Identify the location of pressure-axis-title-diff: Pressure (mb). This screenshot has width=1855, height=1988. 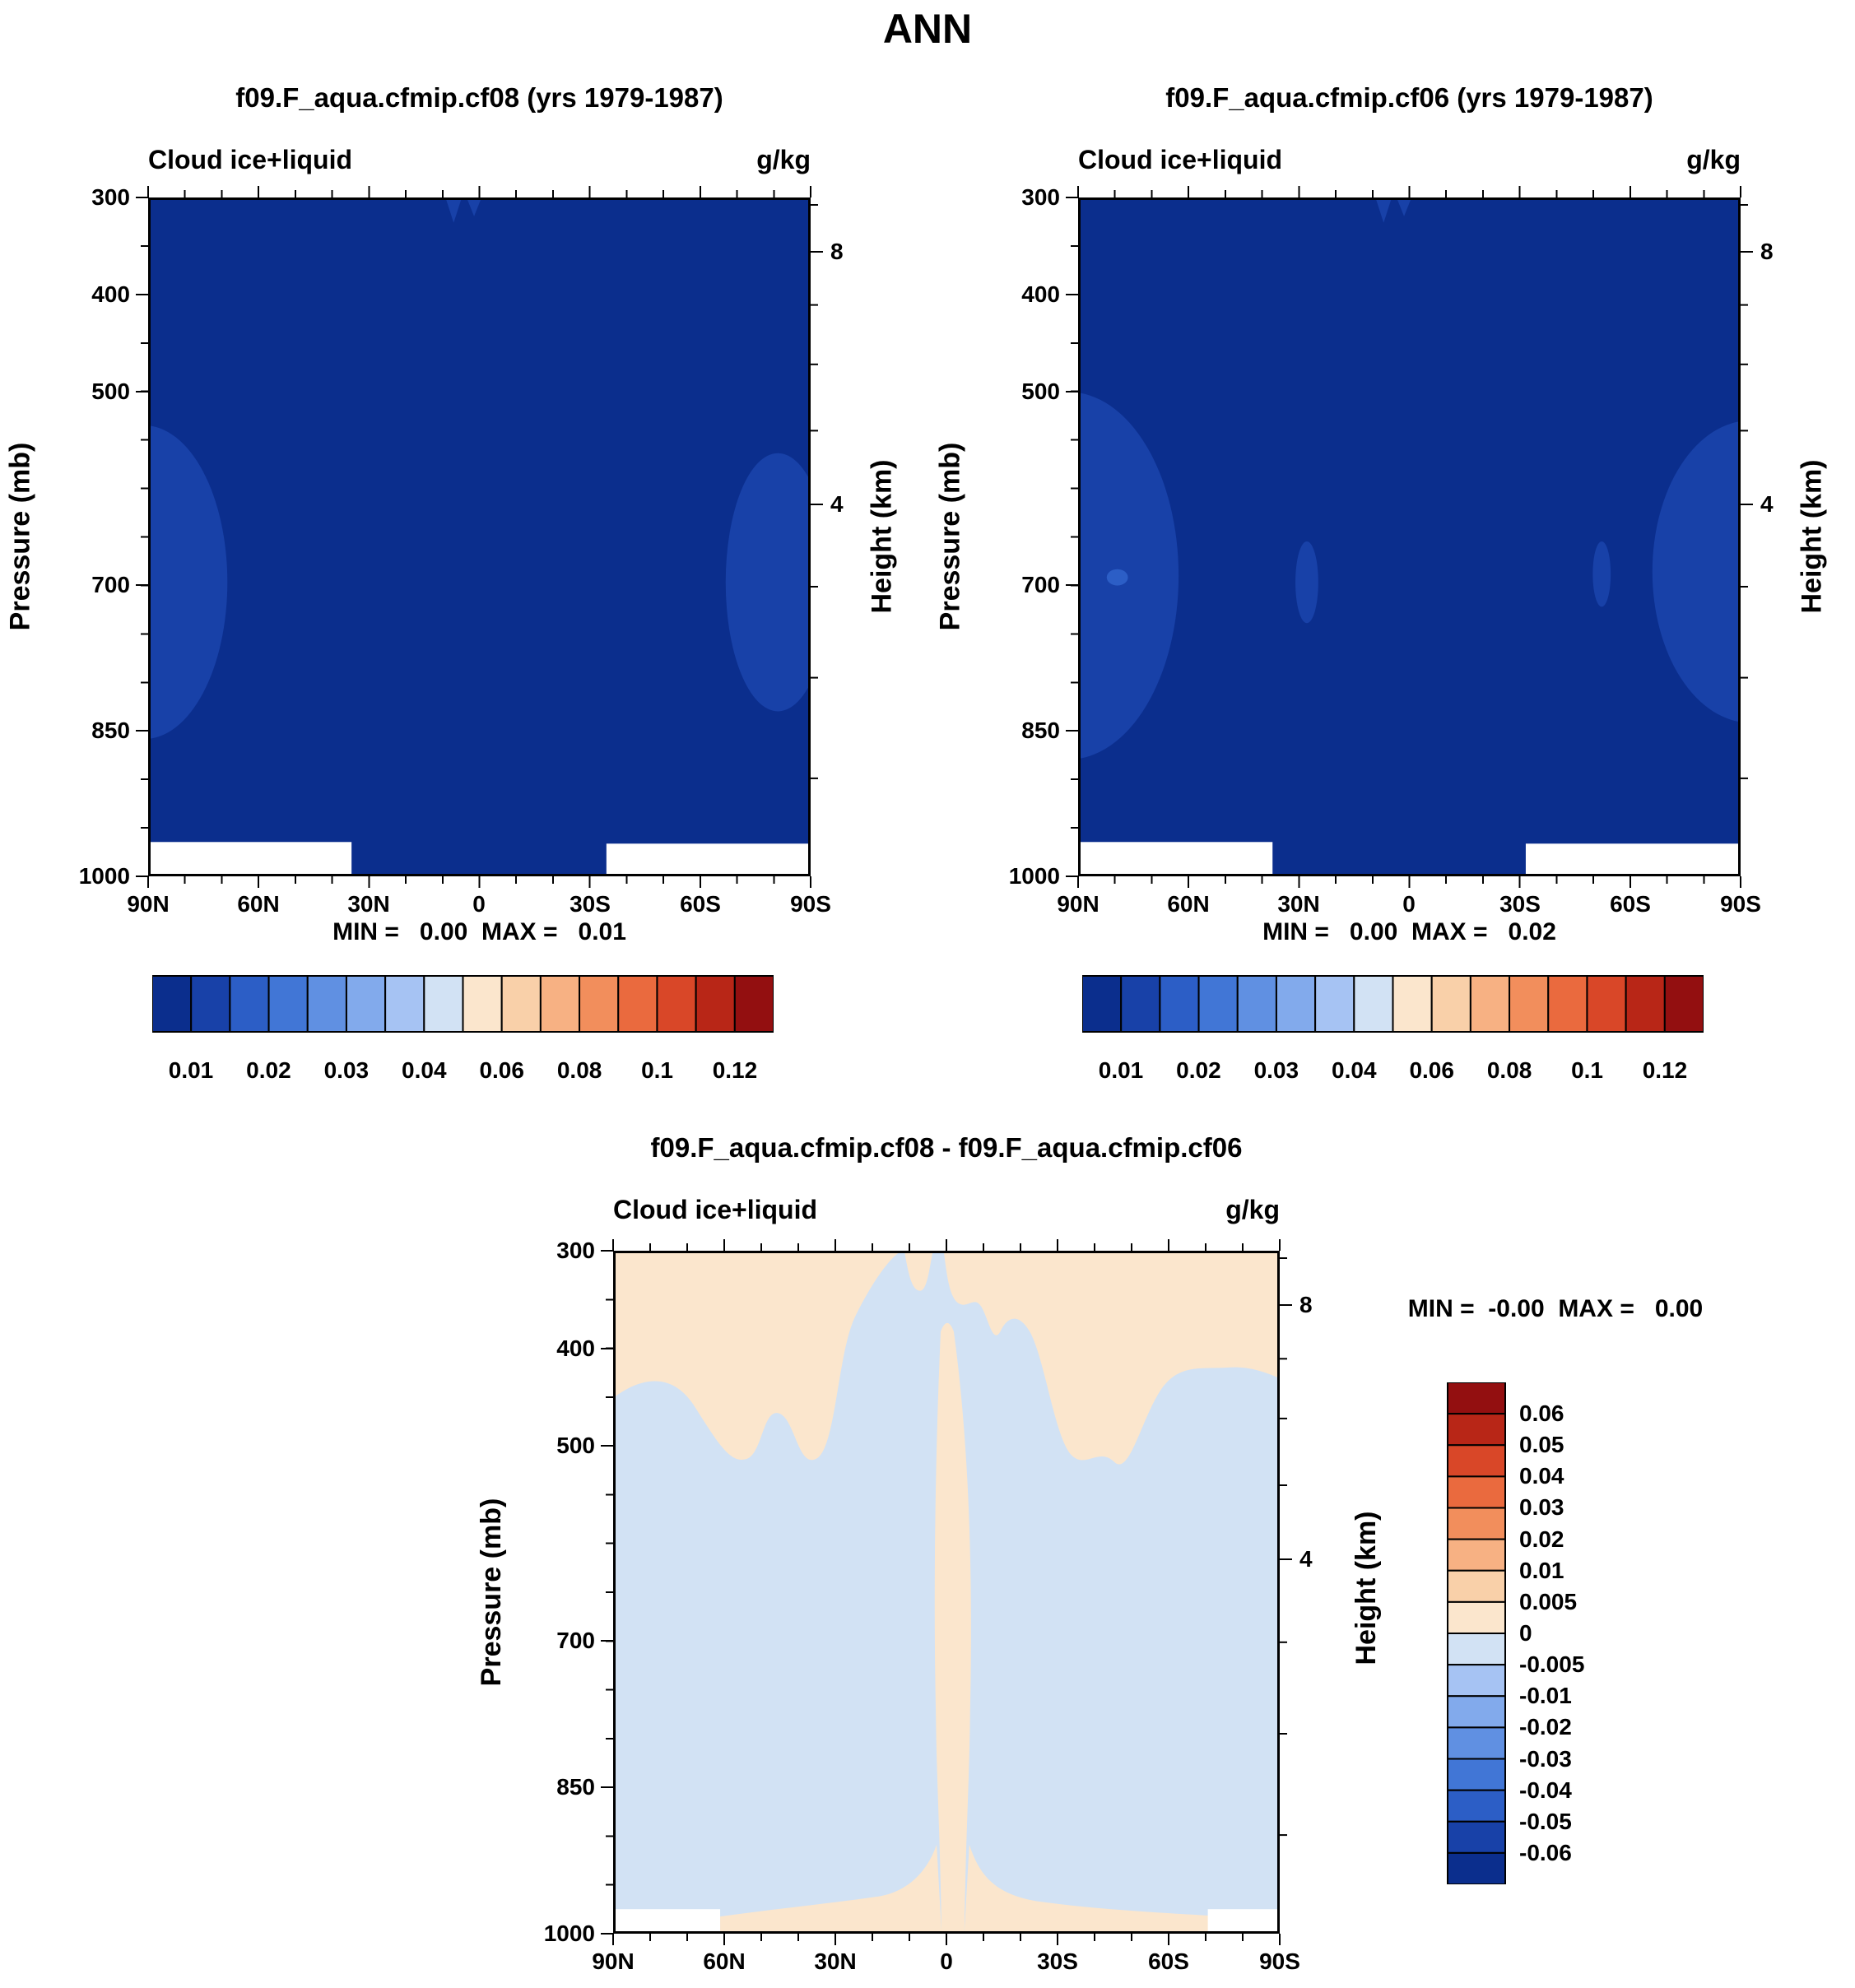
(491, 1592).